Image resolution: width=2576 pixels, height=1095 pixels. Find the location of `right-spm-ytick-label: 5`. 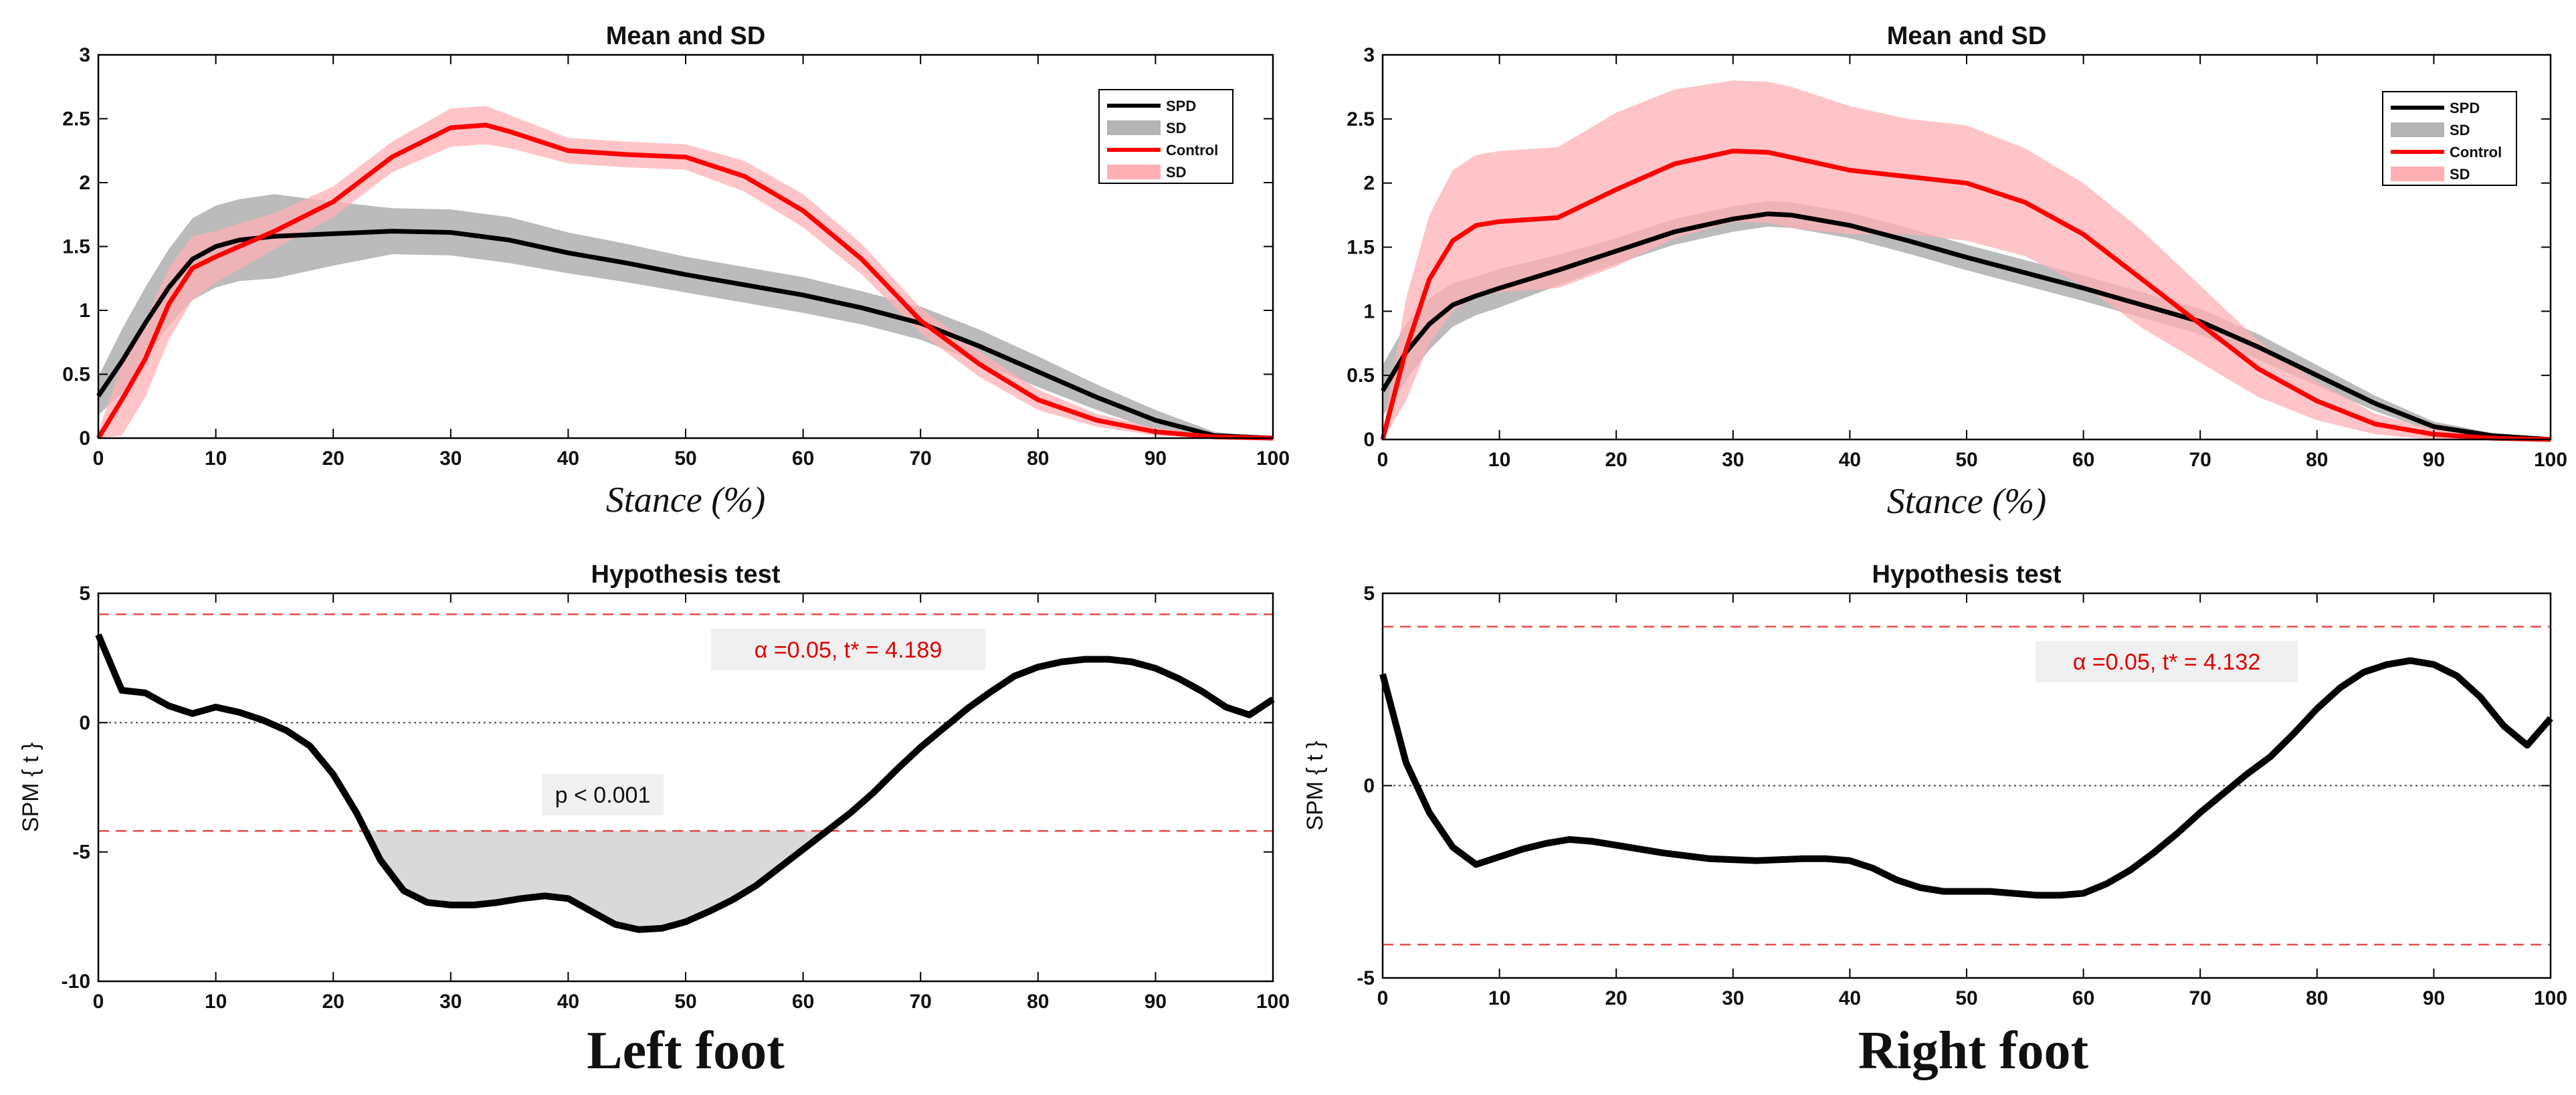

right-spm-ytick-label: 5 is located at coordinates (1369, 594).